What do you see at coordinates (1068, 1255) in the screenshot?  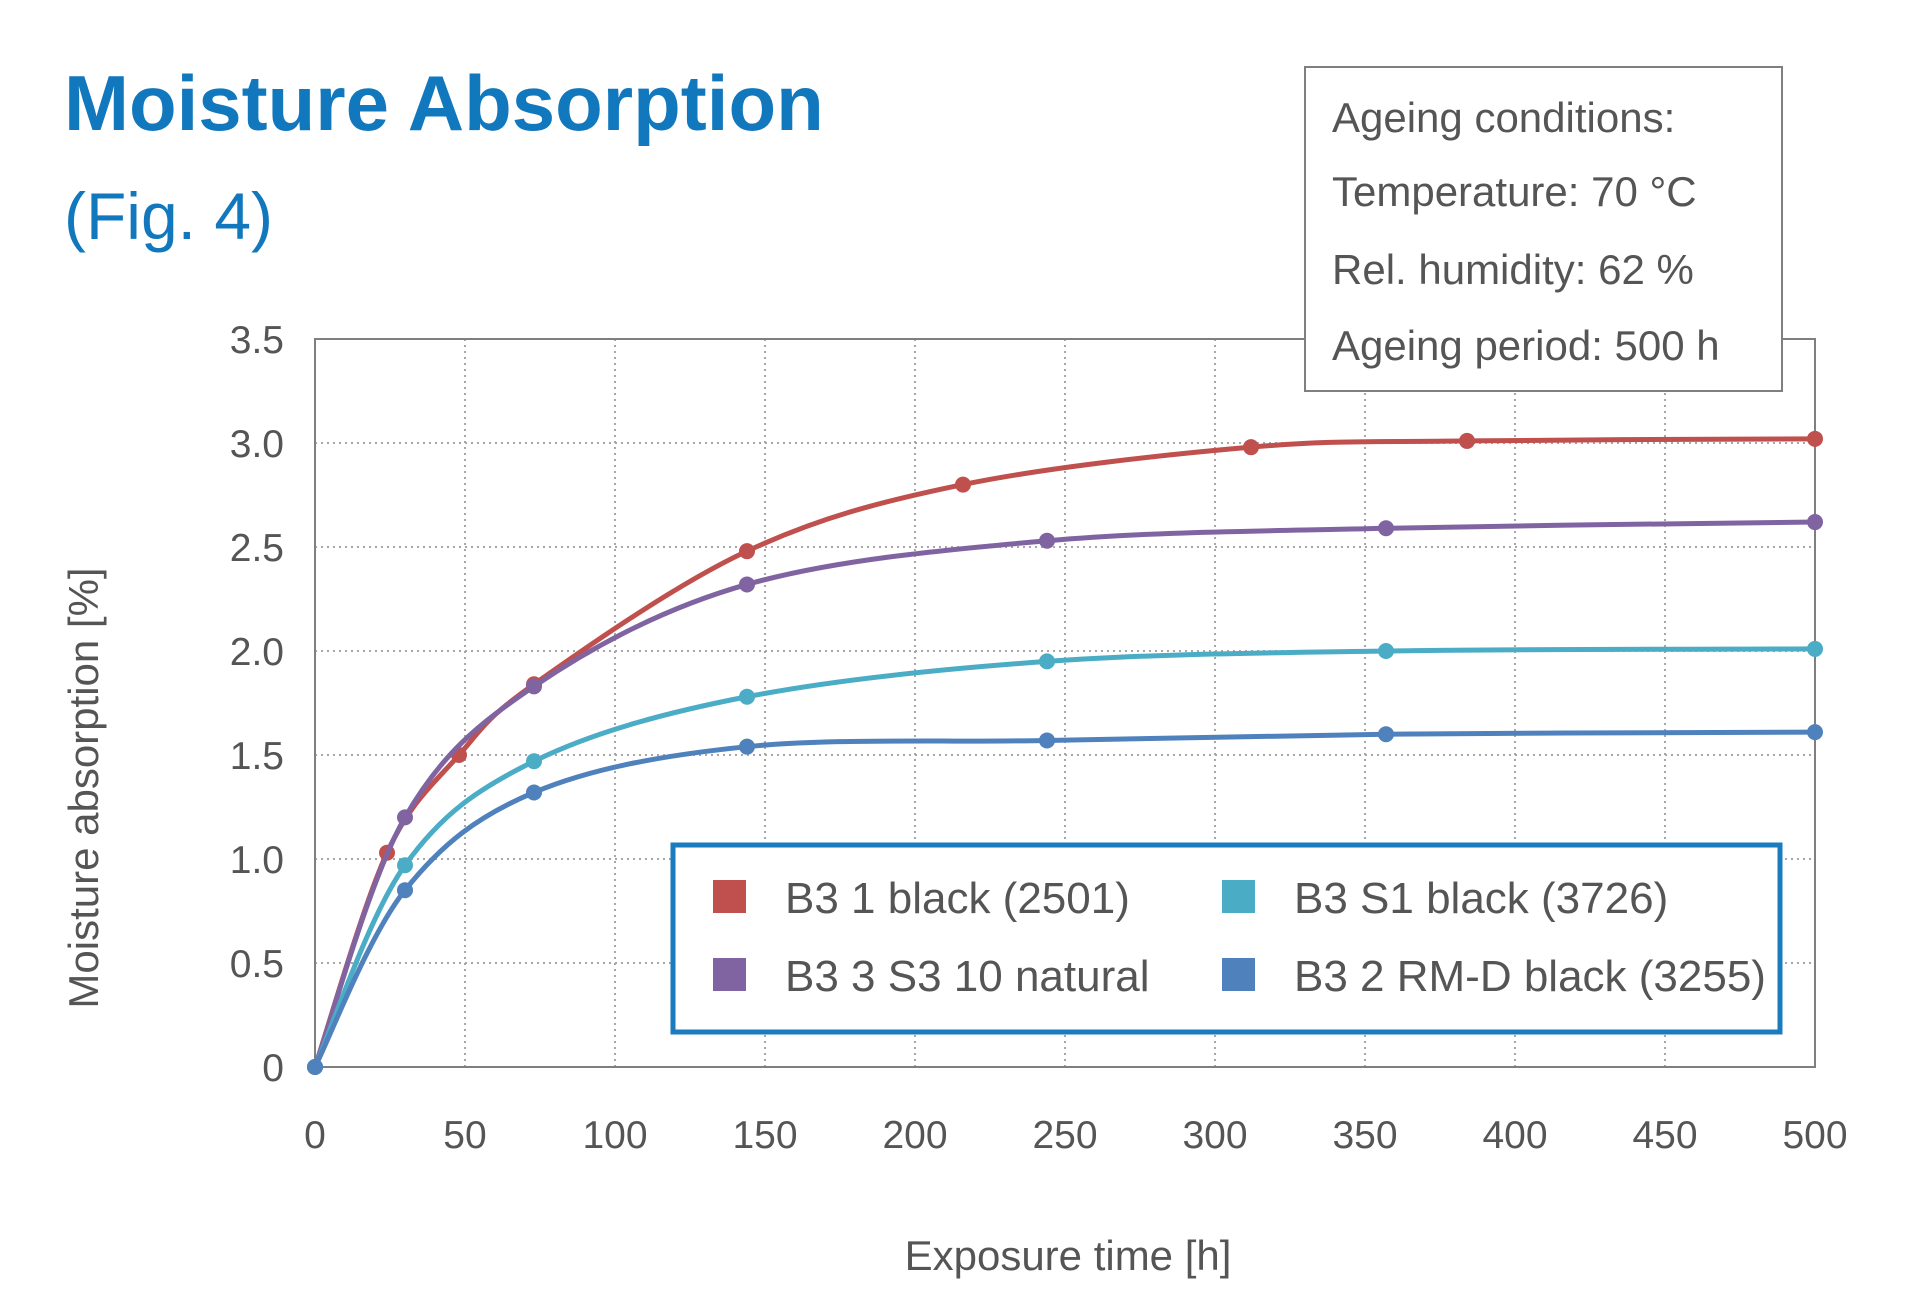 I see `x-axis-title: Exposure time [h]` at bounding box center [1068, 1255].